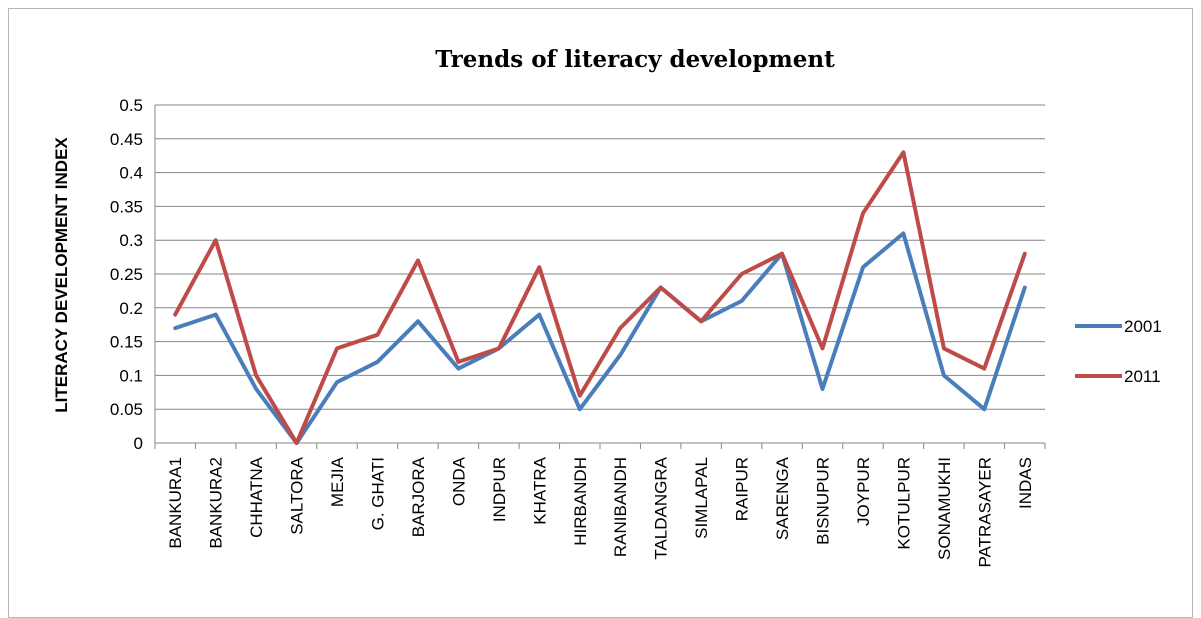 The height and width of the screenshot is (618, 1201). I want to click on chart-title: Trends of literacy development, so click(635, 59).